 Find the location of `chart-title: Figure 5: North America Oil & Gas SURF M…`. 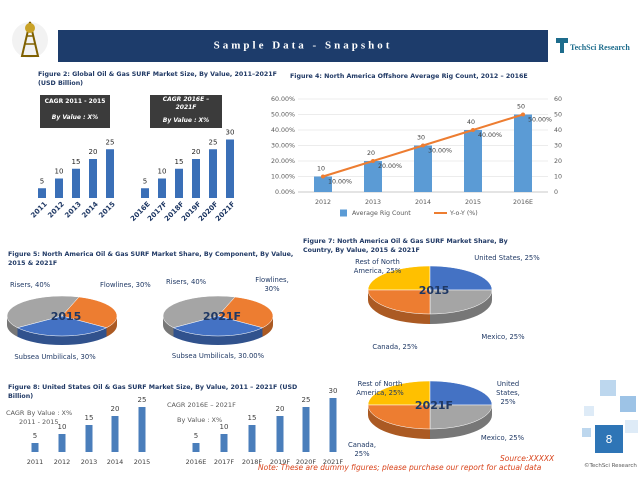

chart-title: Figure 5: North America Oil & Gas SURF M… is located at coordinates (151, 259).